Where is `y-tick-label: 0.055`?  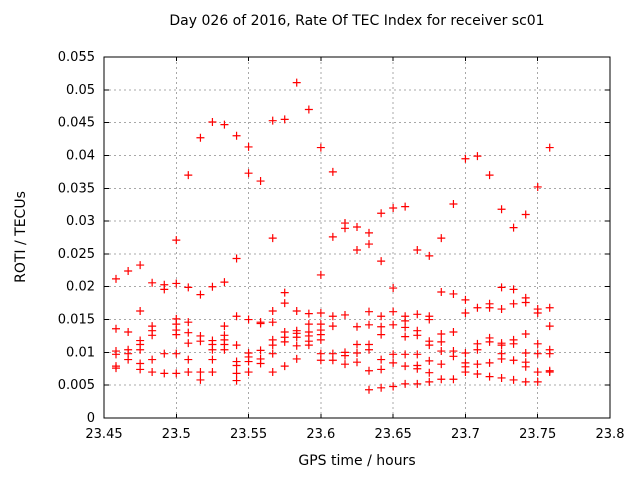 y-tick-label: 0.055 is located at coordinates (76, 57).